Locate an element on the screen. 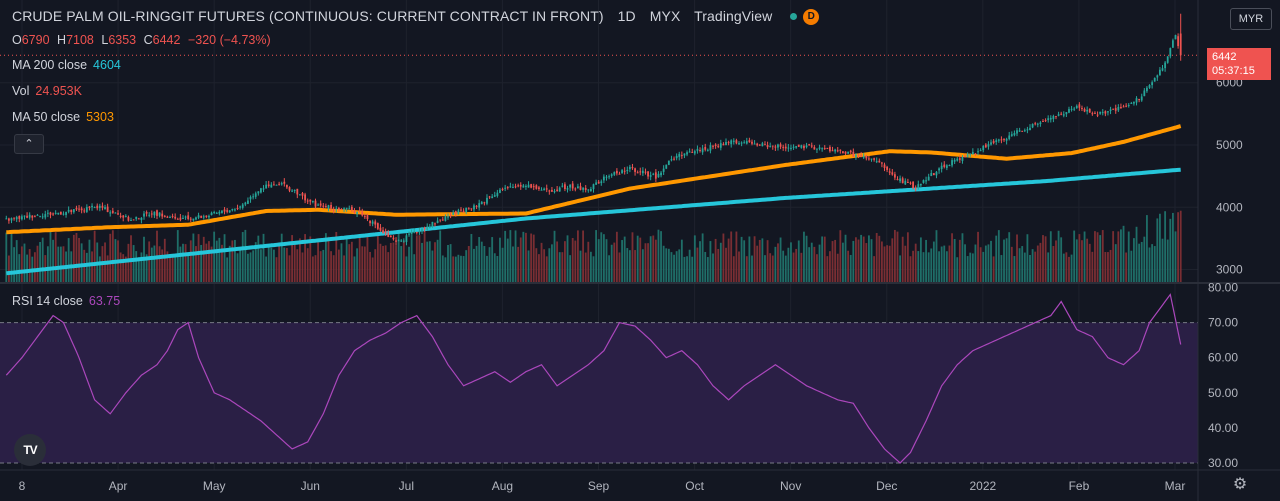 The height and width of the screenshot is (501, 1280). vol-label: Vol is located at coordinates (21, 91).